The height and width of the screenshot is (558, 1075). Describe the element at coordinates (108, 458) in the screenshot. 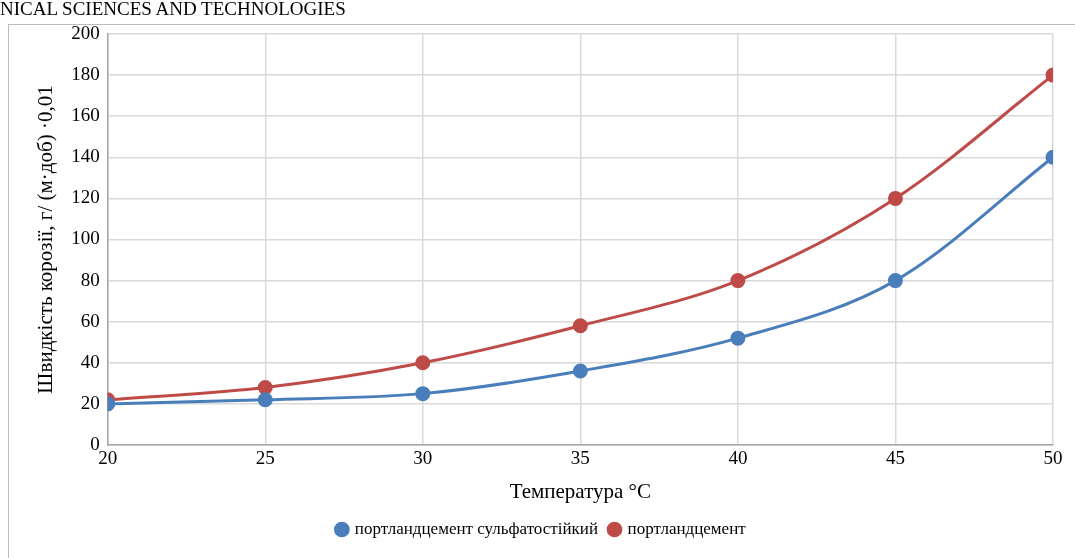

I see `x-tick-label: 20` at that location.